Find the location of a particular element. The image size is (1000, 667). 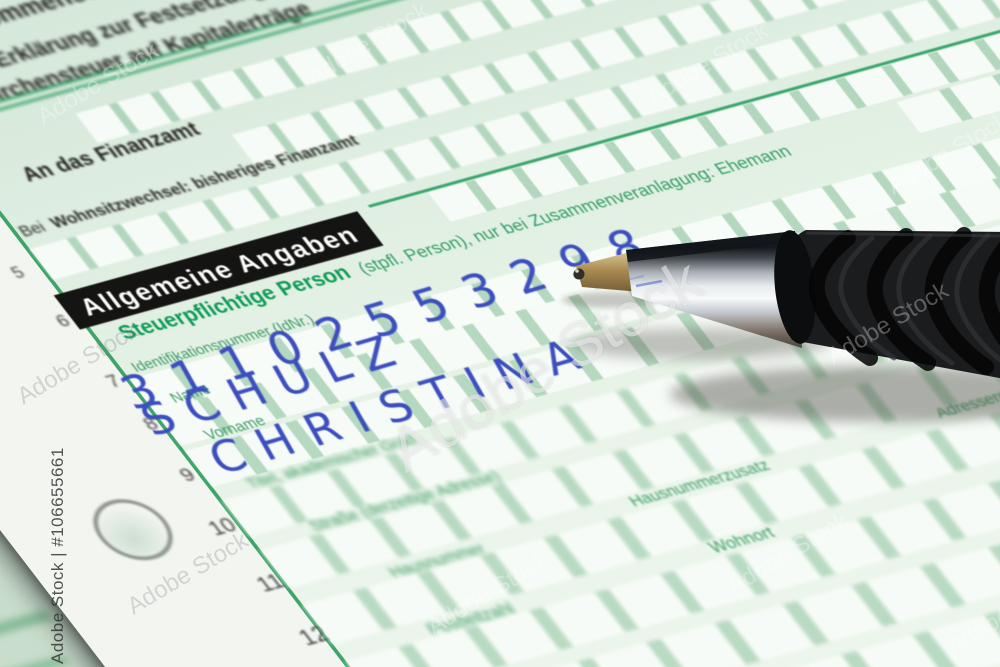

watermark-id-label: Adobe Stock | #106655661 is located at coordinates (57, 555).